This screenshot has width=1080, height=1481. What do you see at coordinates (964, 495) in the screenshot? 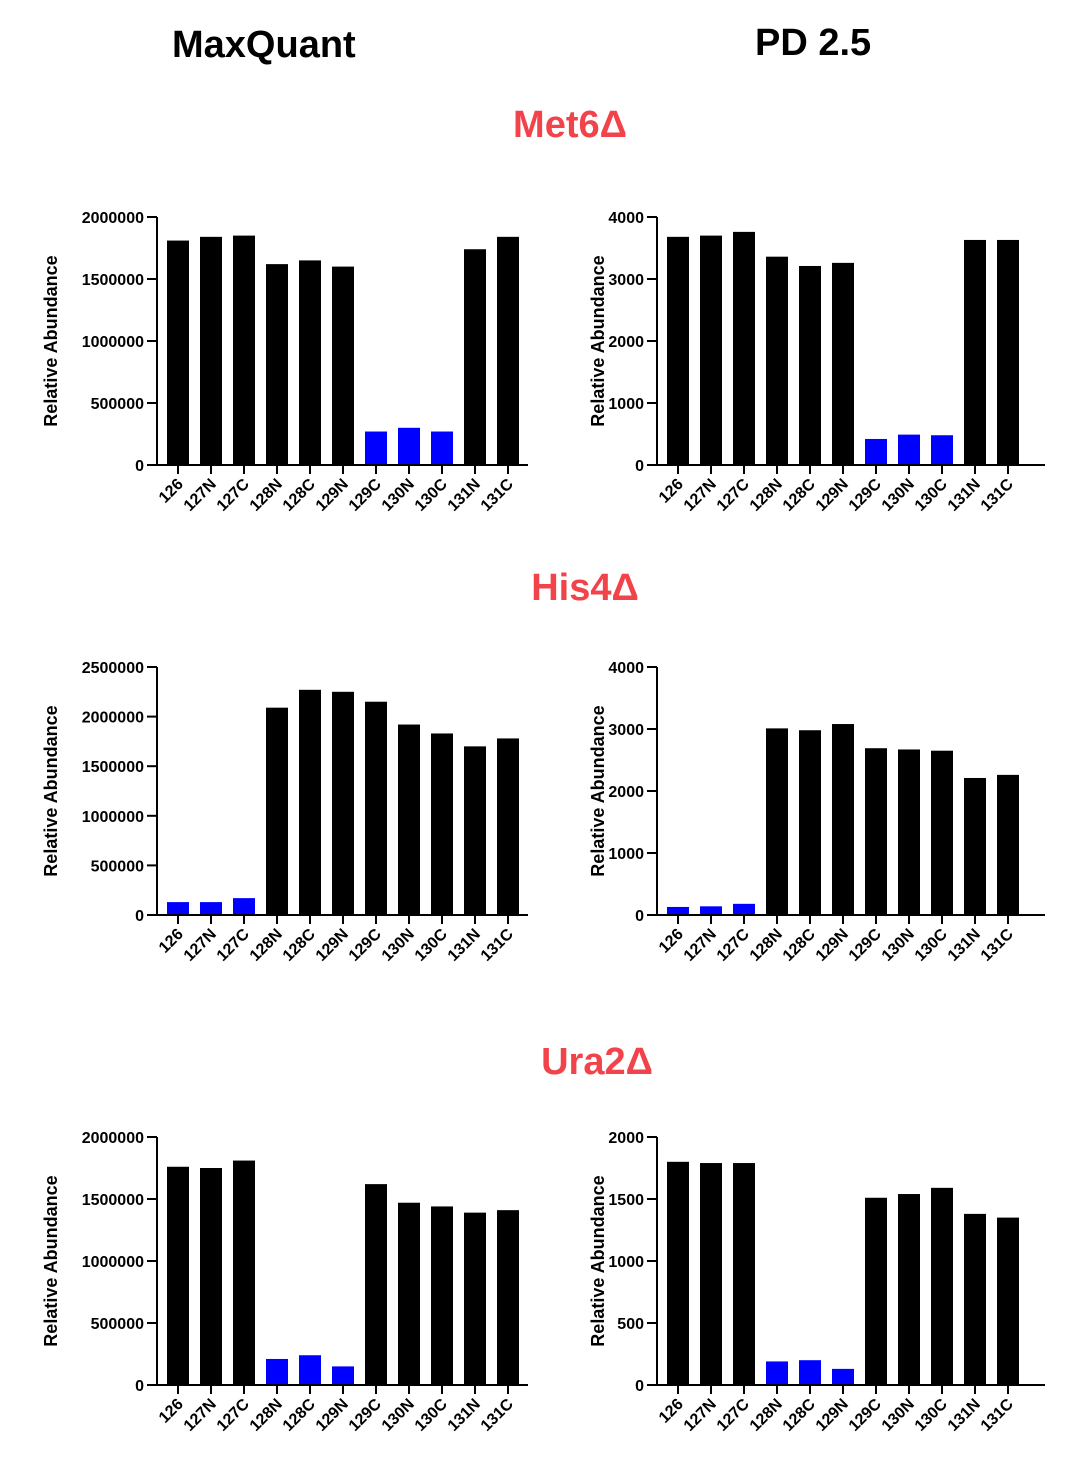
I see `x-tick-label: 131N` at bounding box center [964, 495].